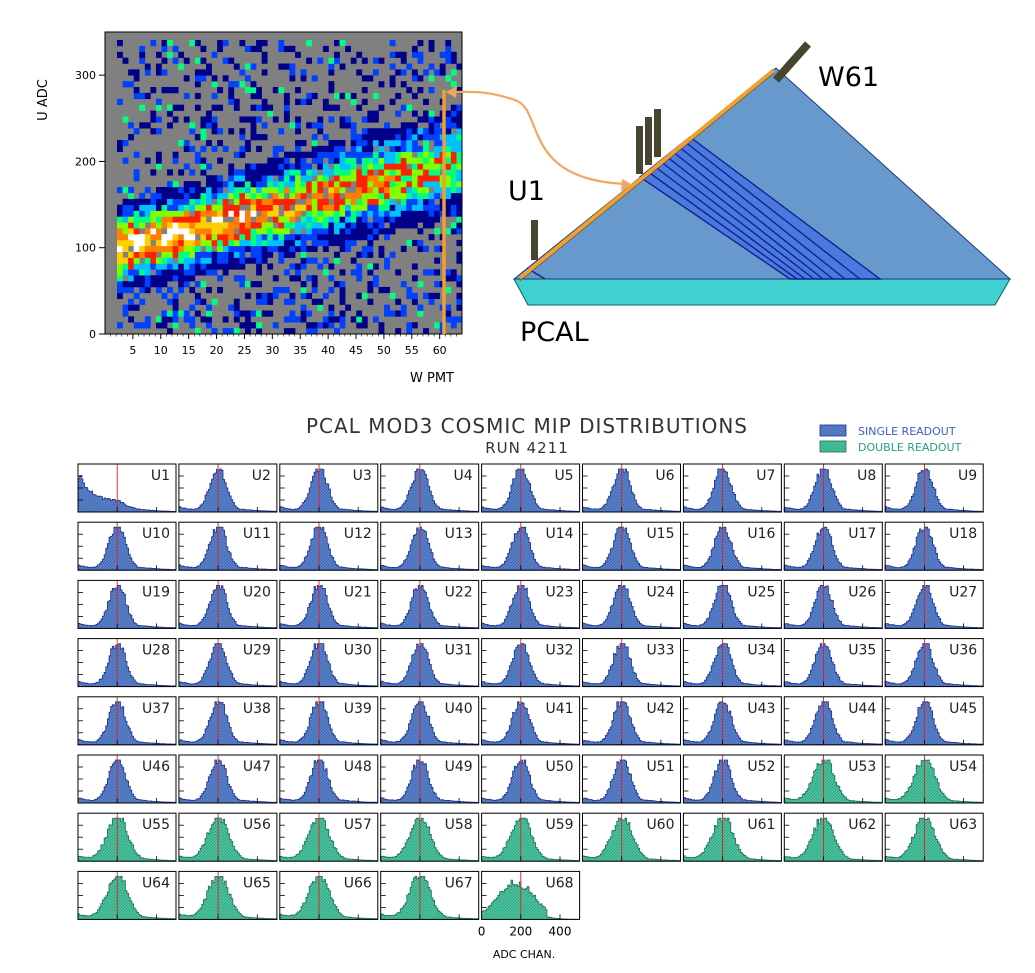 The width and height of the screenshot is (1035, 973). What do you see at coordinates (833, 663) in the screenshot?
I see `histogram-panel-u35: U35` at bounding box center [833, 663].